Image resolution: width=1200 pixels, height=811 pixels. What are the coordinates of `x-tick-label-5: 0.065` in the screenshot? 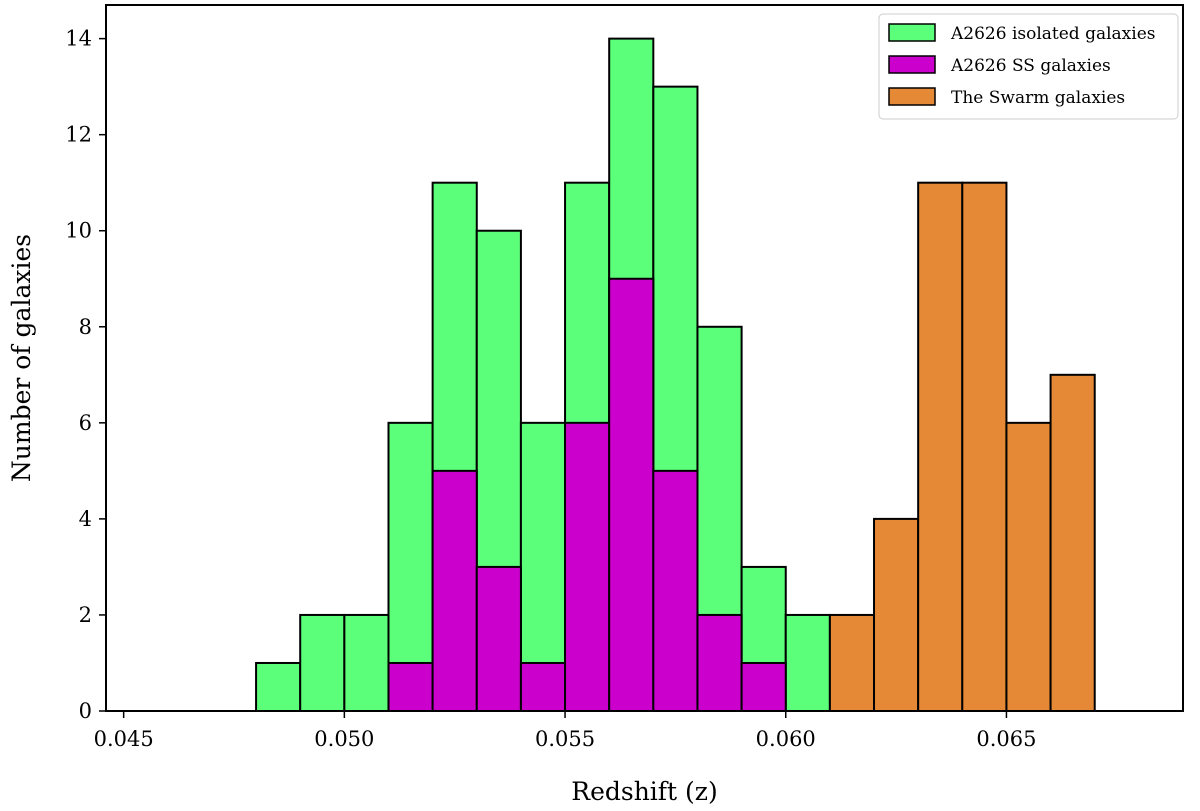 It's located at (1006, 739).